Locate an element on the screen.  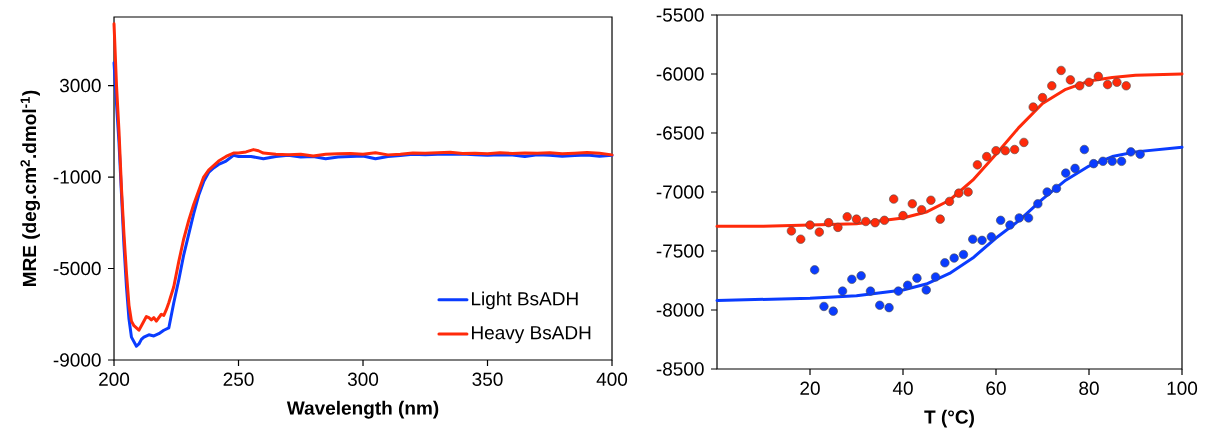
x-axis-title: T (°C) is located at coordinates (949, 418).